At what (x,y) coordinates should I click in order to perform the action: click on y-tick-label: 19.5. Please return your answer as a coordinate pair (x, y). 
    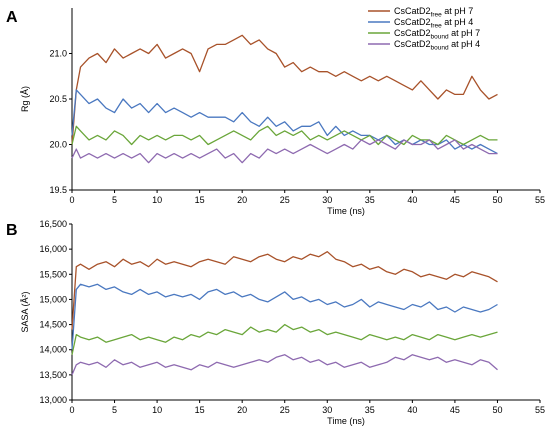
    Looking at the image, I should click on (58, 190).